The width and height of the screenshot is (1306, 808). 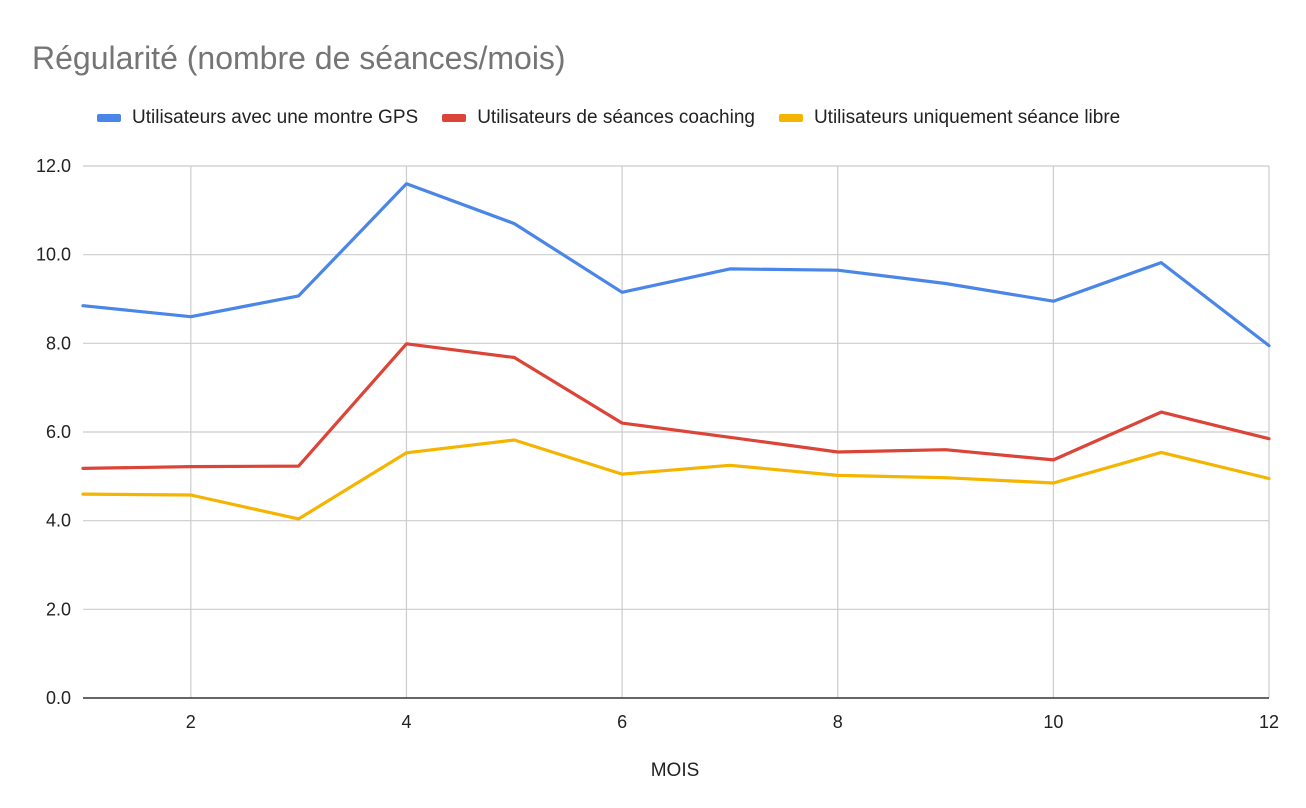 I want to click on legend-item-gps: Utilisateurs avec une montre GPS, so click(x=257, y=118).